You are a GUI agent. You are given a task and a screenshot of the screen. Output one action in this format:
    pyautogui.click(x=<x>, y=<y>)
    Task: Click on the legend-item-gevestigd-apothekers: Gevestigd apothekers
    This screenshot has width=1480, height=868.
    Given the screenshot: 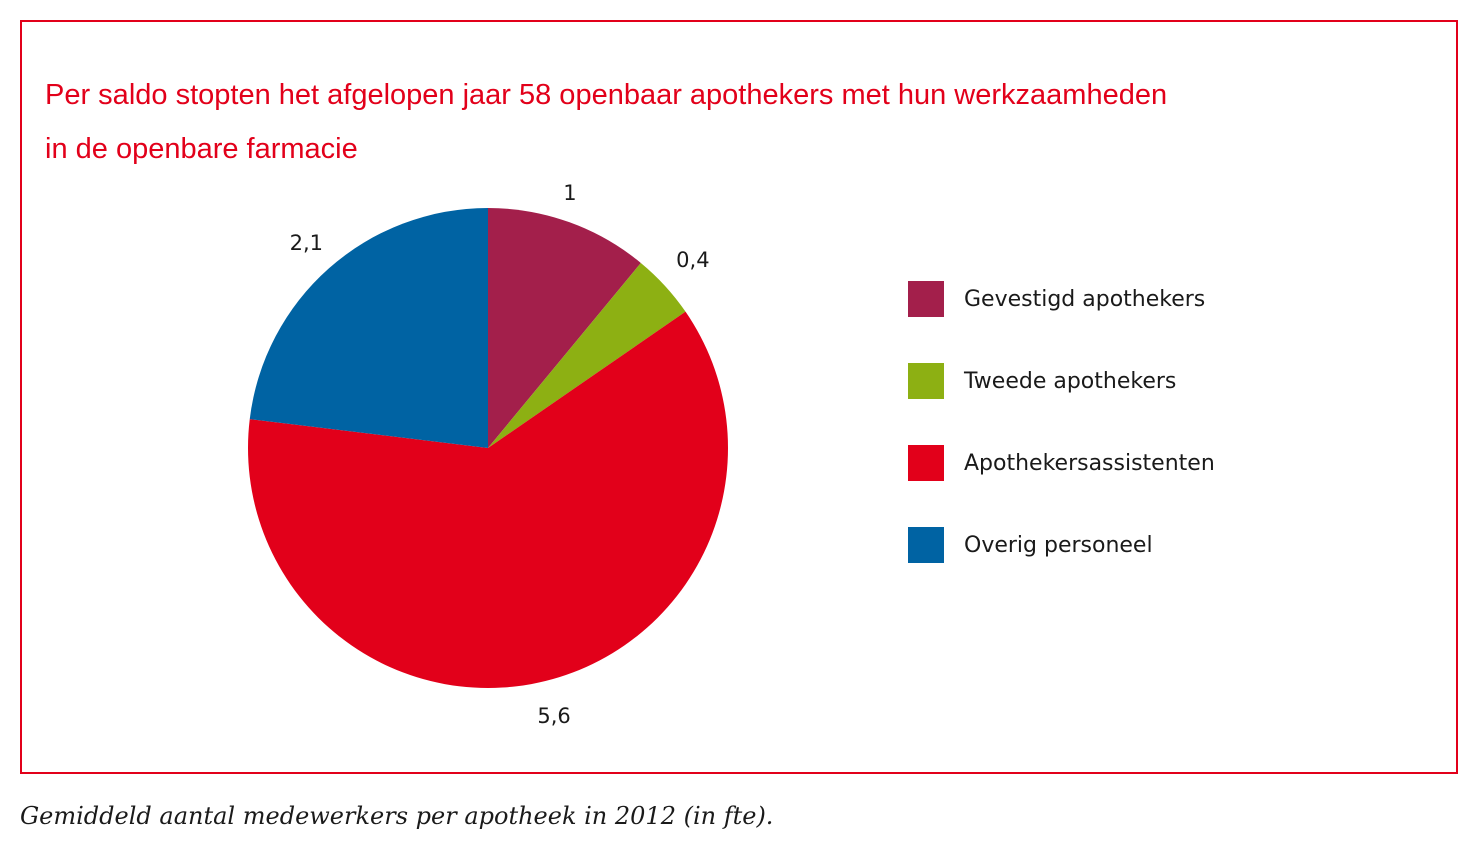 What is the action you would take?
    pyautogui.click(x=1061, y=299)
    